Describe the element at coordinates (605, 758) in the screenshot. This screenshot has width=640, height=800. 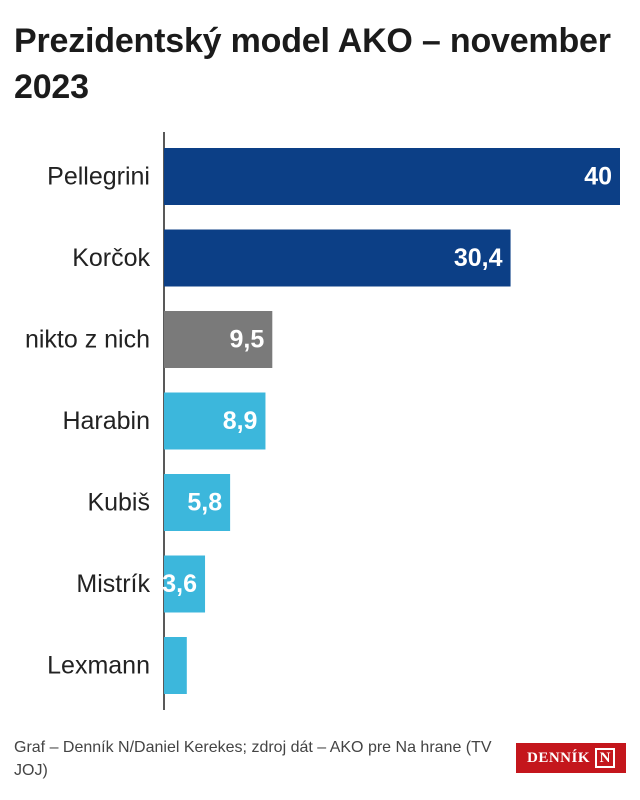
I see `logo-n-icon: N` at that location.